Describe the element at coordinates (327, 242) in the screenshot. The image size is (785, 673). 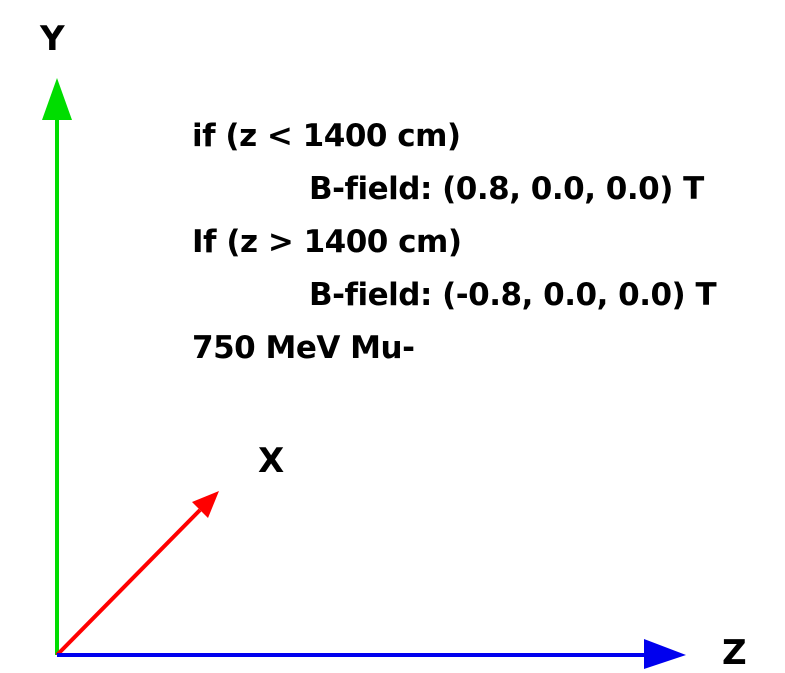
I see `condition-above-text: If (z > 1400 cm)` at that location.